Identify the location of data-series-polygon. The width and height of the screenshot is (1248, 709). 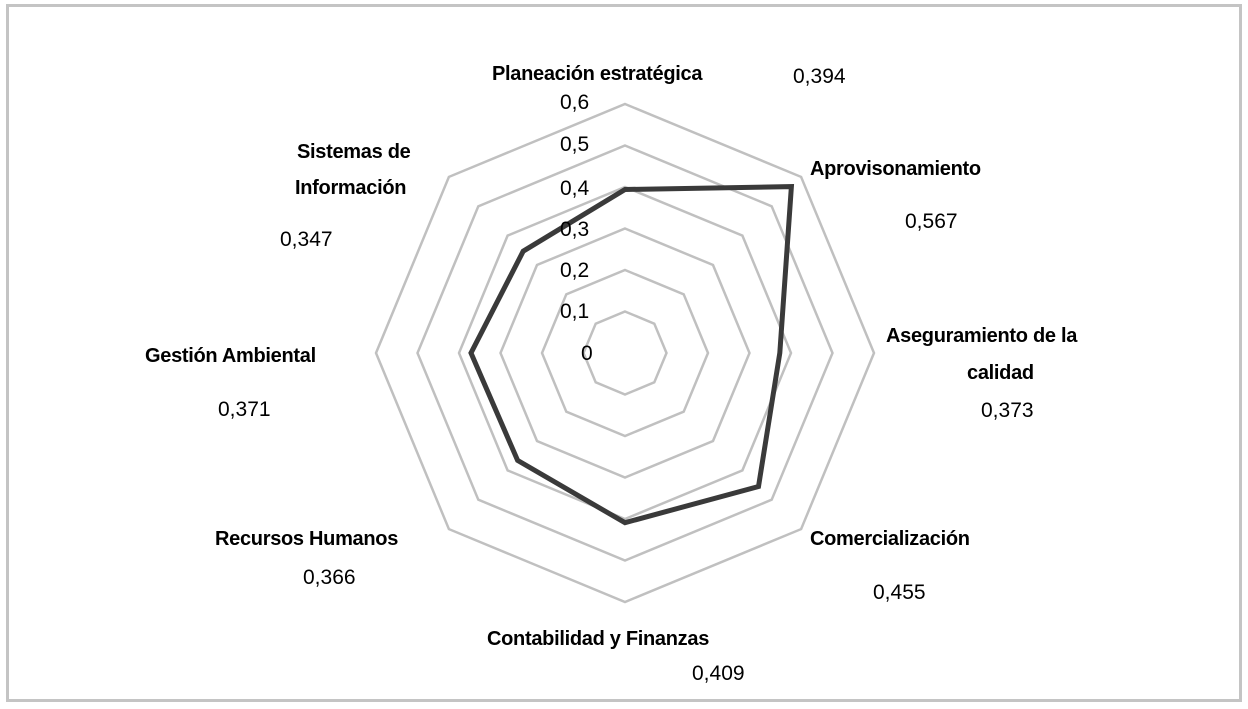
(631, 355).